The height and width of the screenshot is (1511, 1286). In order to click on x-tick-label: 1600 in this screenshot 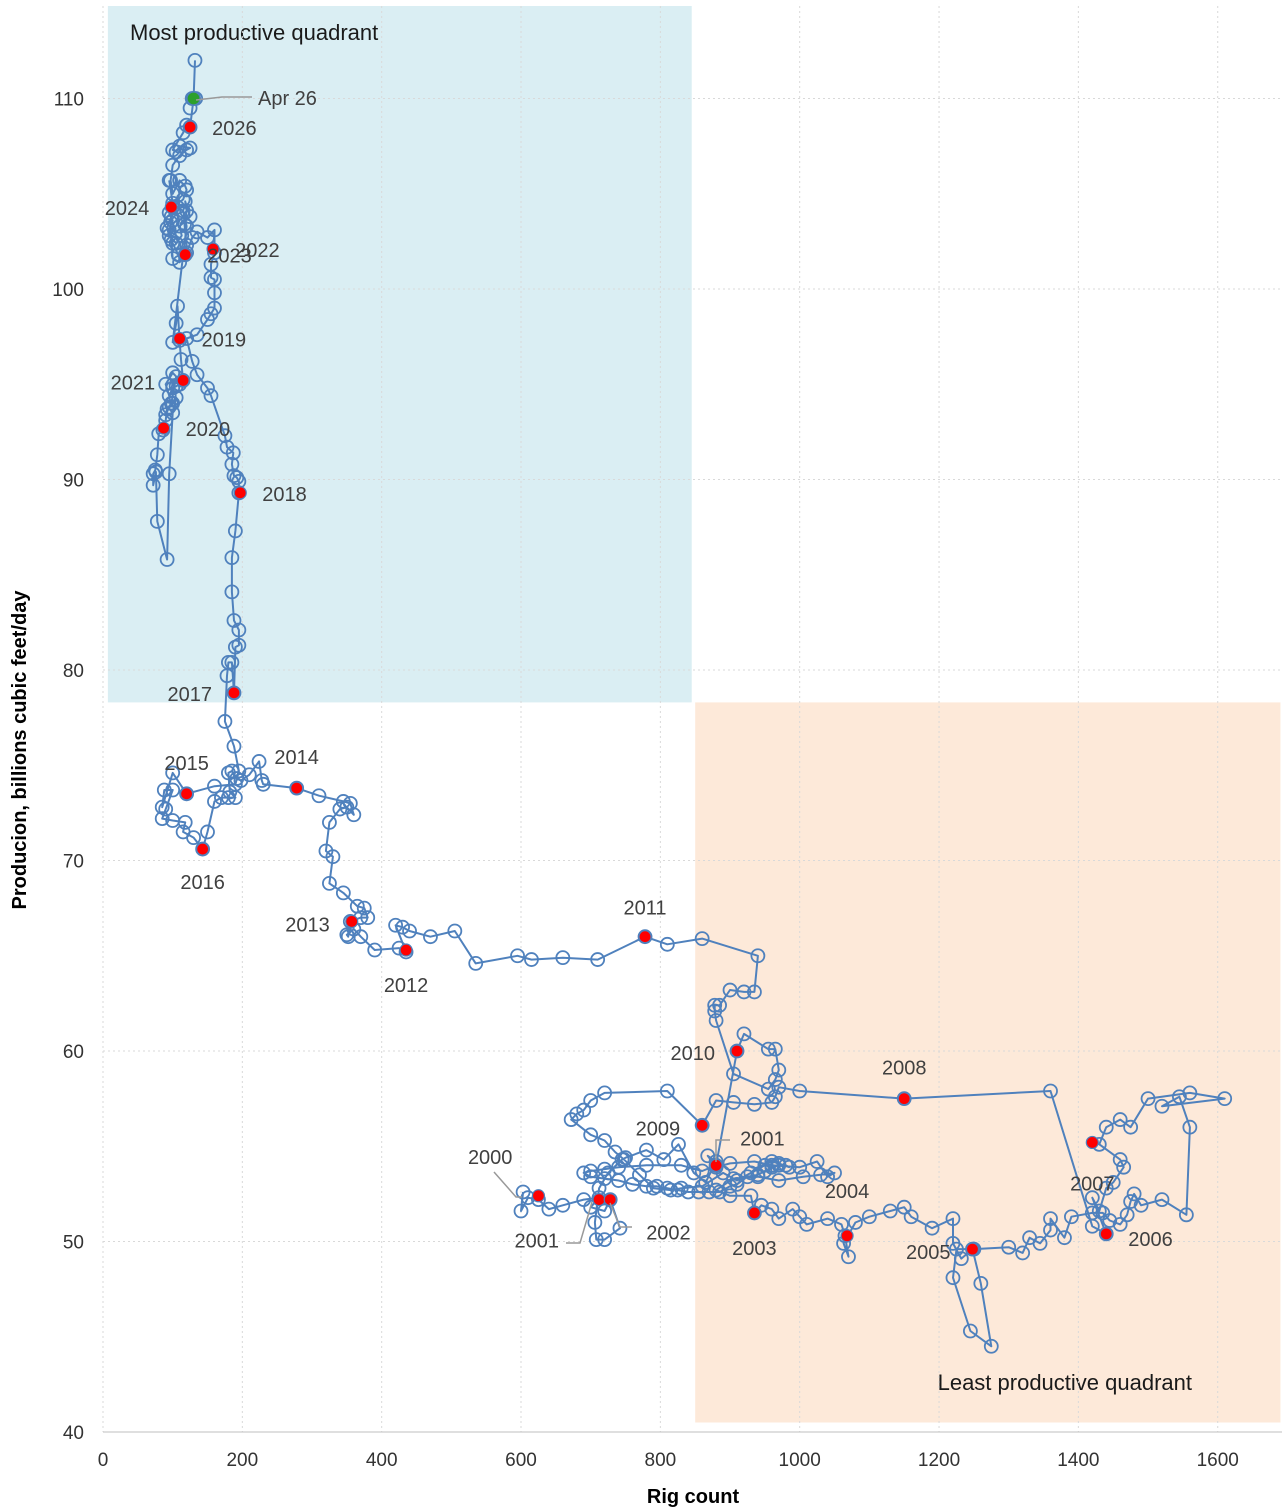, I will do `click(1218, 1460)`.